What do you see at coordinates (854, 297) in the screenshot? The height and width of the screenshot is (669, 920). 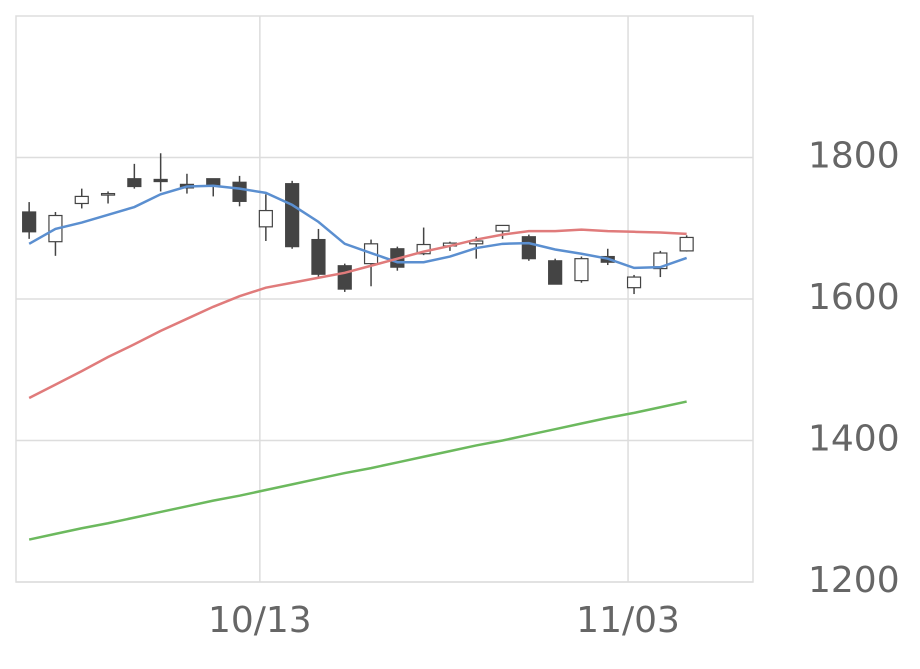 I see `y-tick-label: 1600` at bounding box center [854, 297].